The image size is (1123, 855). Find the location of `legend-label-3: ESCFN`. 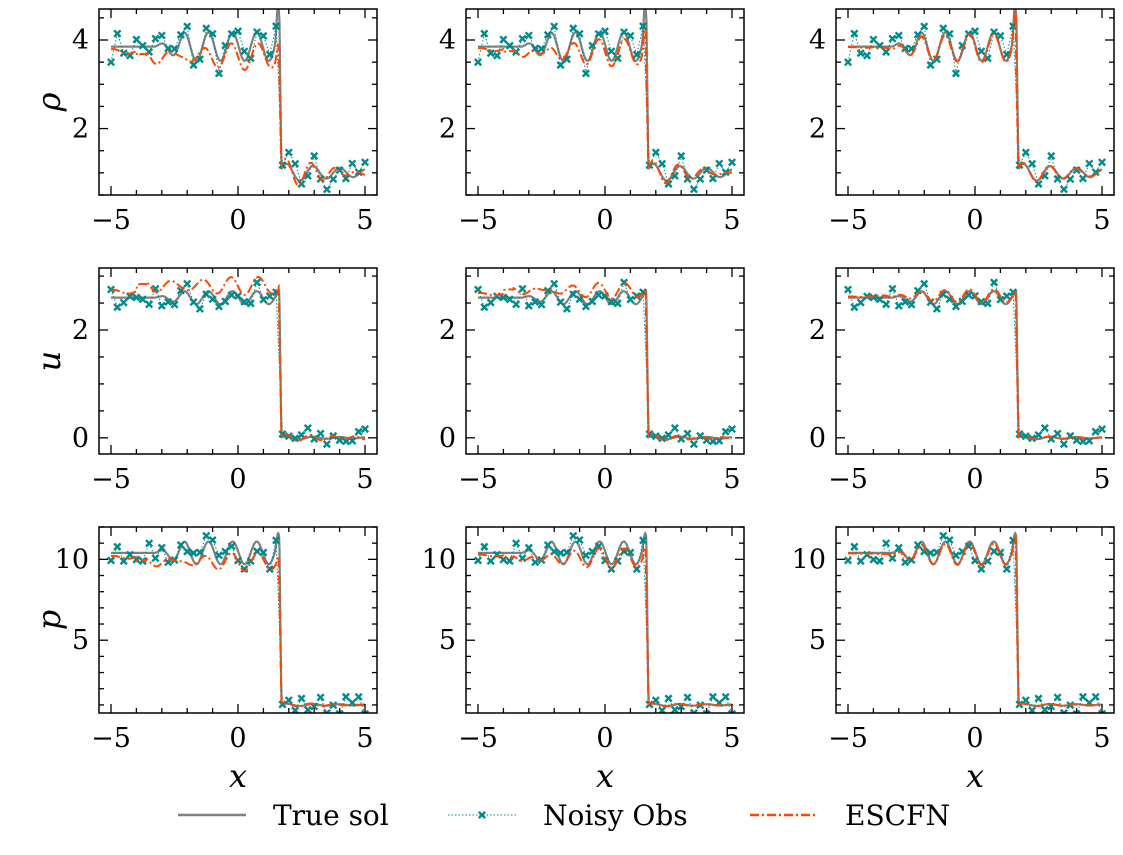

legend-label-3: ESCFN is located at coordinates (897, 815).